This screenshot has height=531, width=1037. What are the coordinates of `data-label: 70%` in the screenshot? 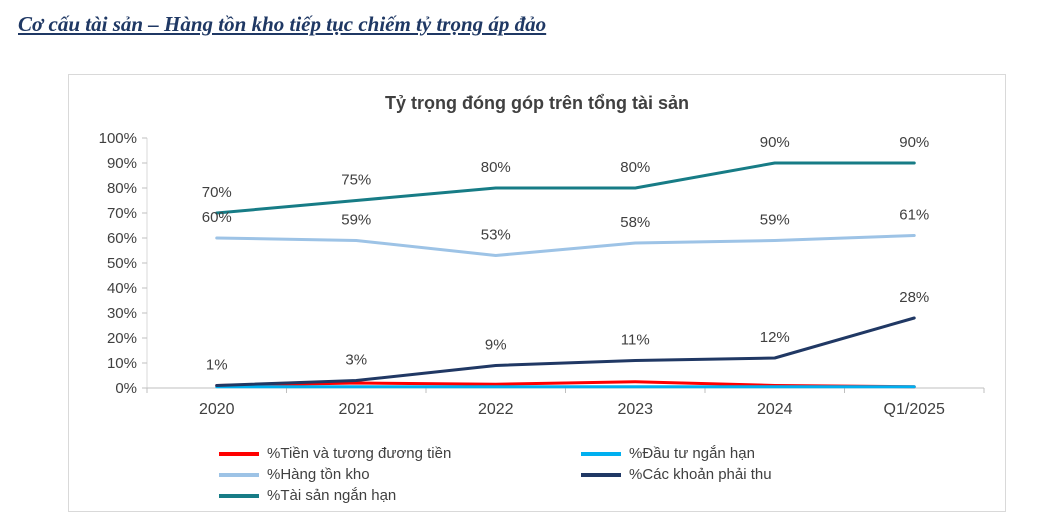 It's located at (217, 192).